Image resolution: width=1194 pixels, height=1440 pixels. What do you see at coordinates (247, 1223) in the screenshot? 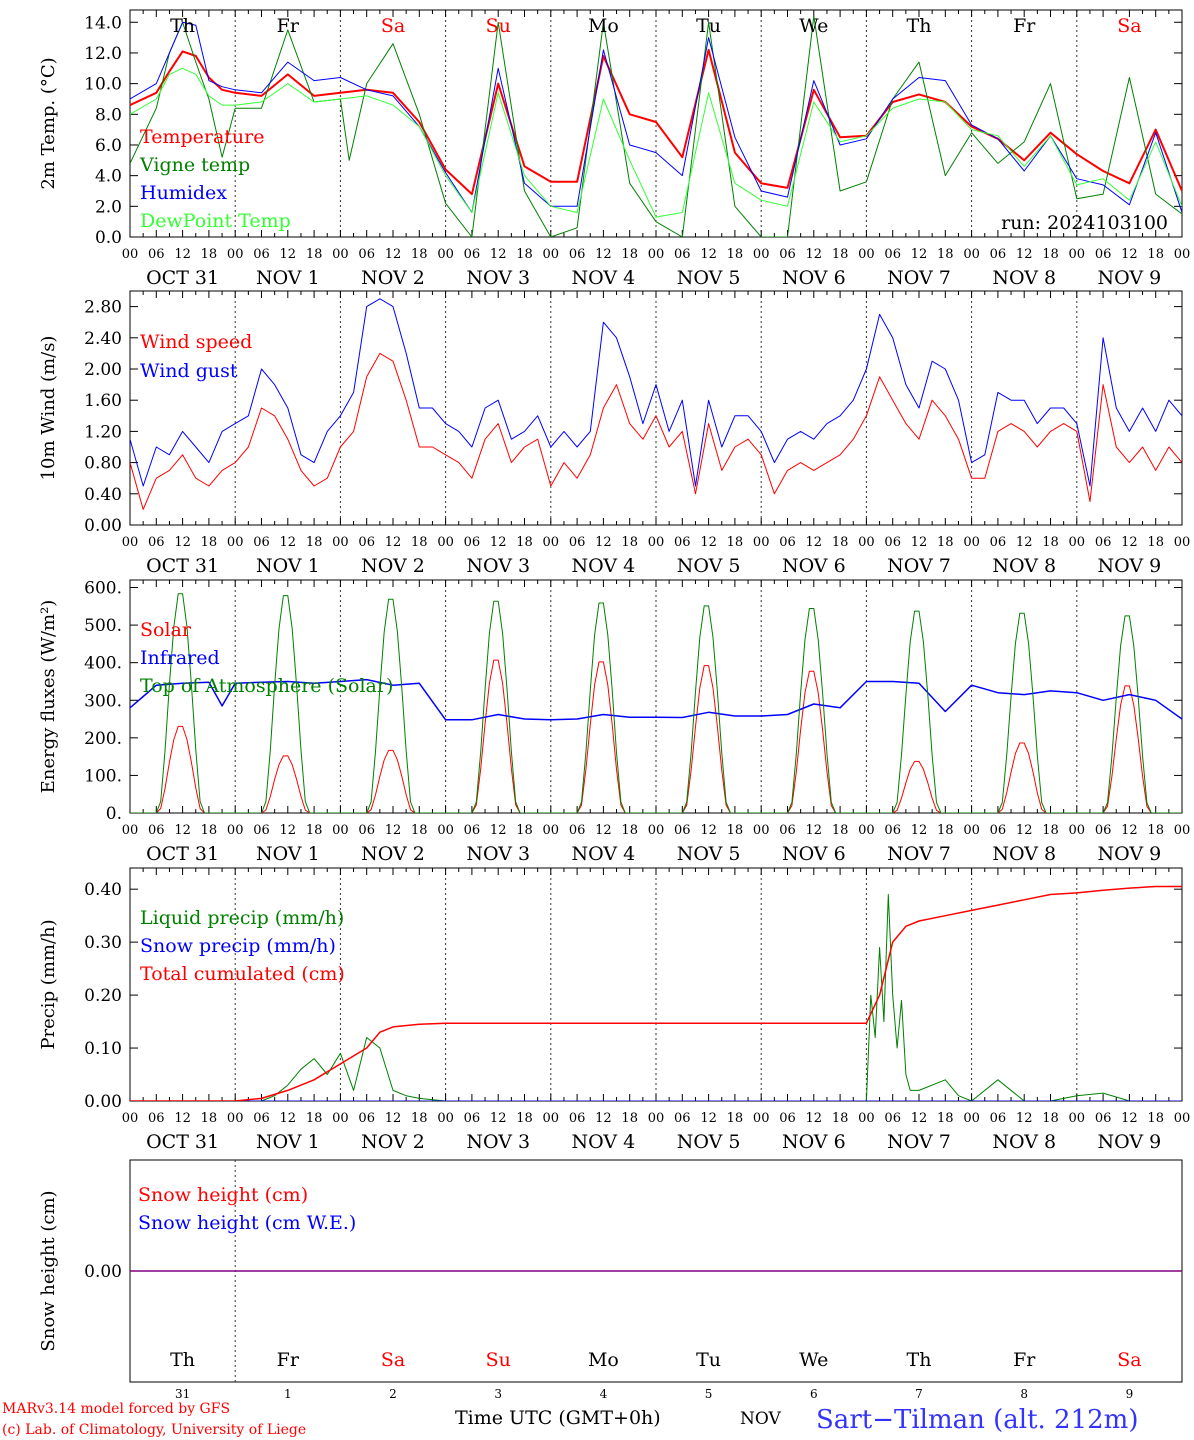
I see `legend-entry: Snow height (cm W.E.)` at bounding box center [247, 1223].